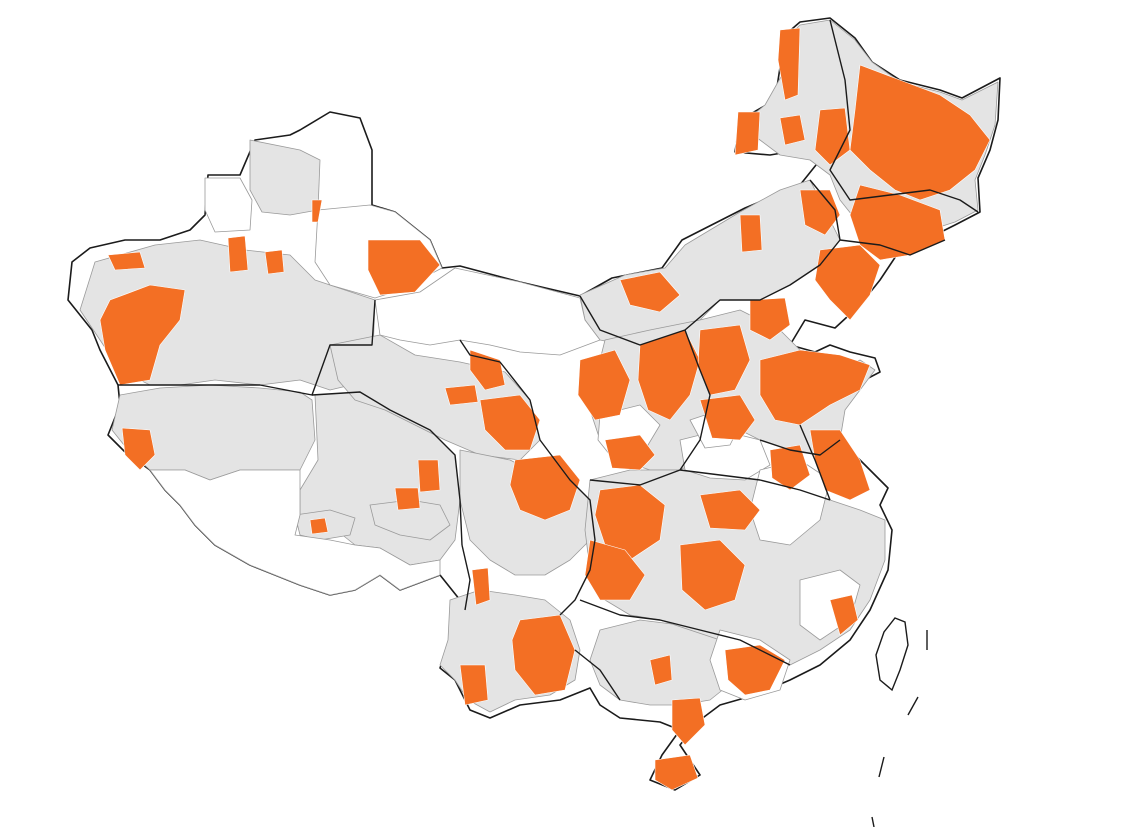 This screenshot has height=827, width=1128. What do you see at coordinates (228, 205) in the screenshot?
I see `region-white-xj-north` at bounding box center [228, 205].